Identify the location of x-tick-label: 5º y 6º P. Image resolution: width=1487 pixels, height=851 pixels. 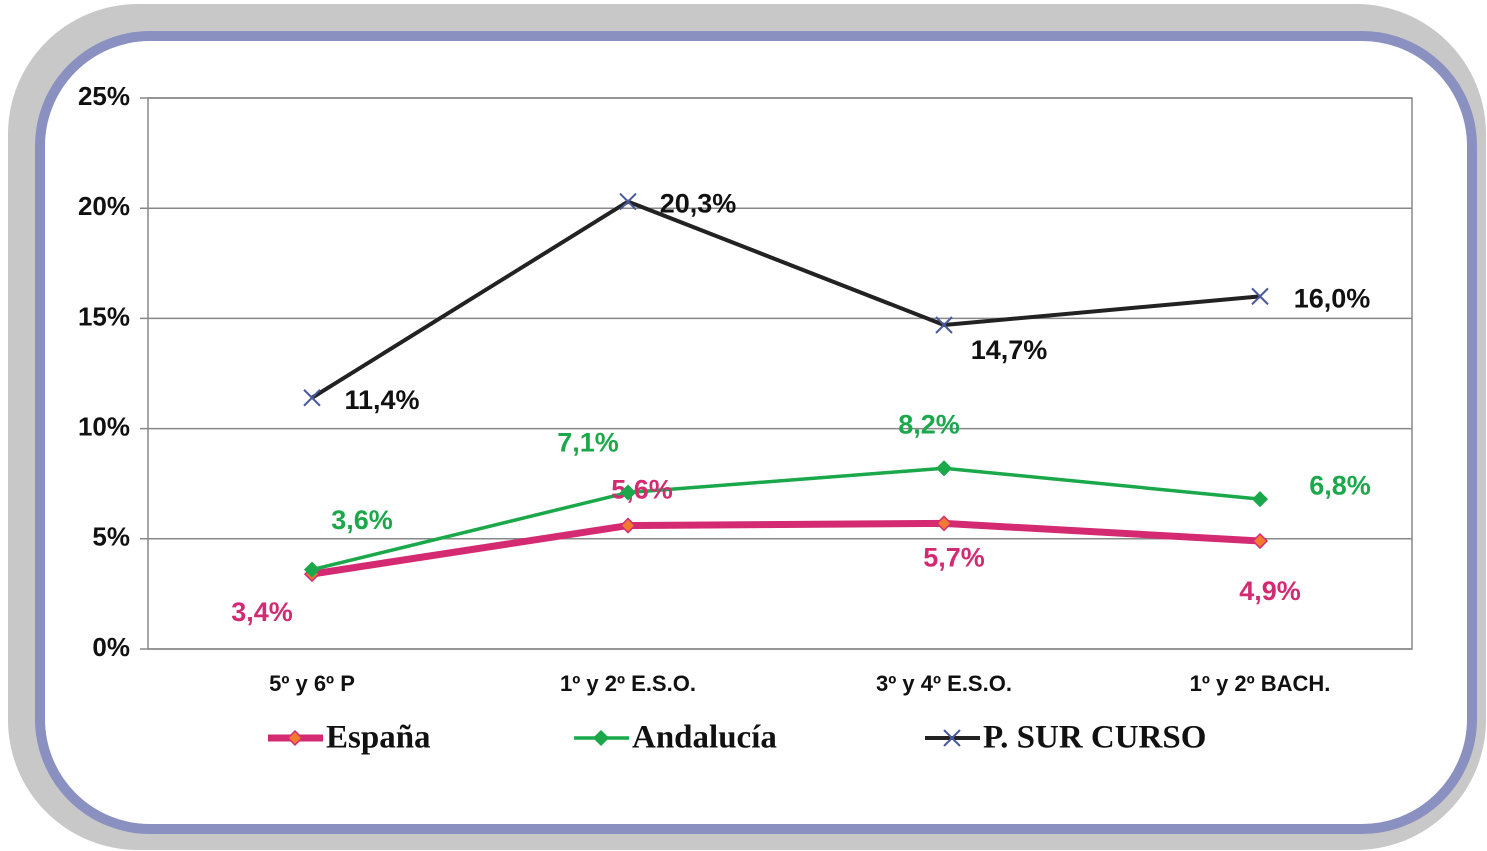
(312, 683).